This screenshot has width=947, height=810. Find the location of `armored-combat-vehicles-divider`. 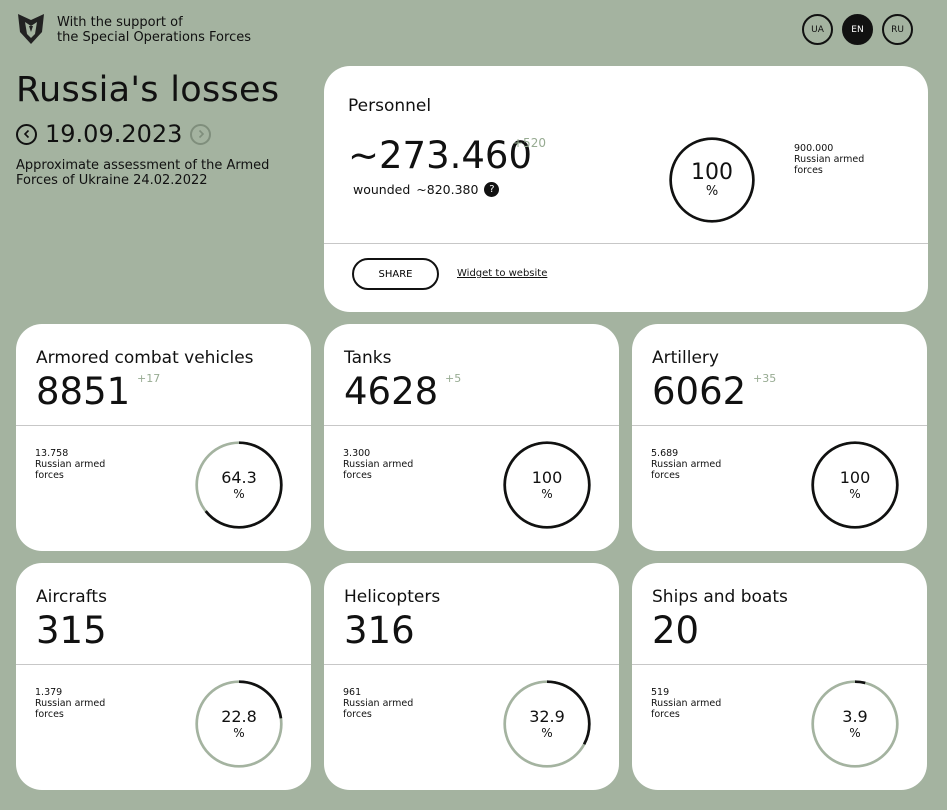

armored-combat-vehicles-divider is located at coordinates (163, 425).